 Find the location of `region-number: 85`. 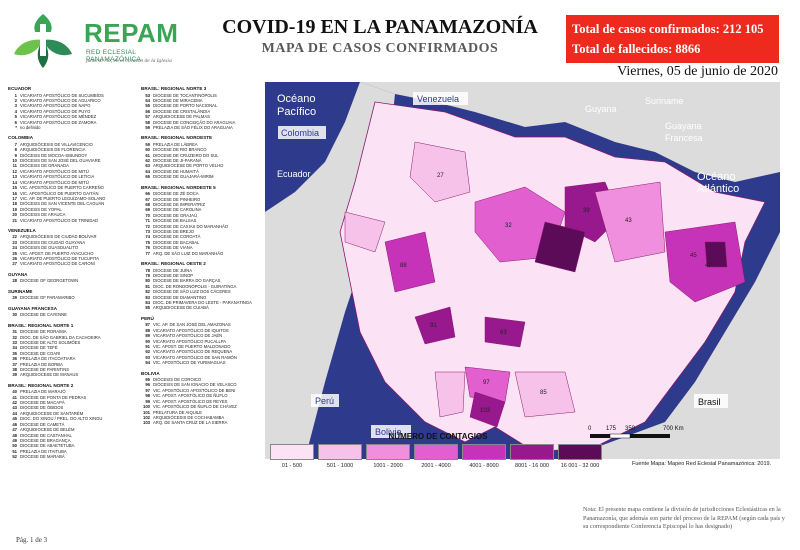

region-number: 85 is located at coordinates (543, 393).